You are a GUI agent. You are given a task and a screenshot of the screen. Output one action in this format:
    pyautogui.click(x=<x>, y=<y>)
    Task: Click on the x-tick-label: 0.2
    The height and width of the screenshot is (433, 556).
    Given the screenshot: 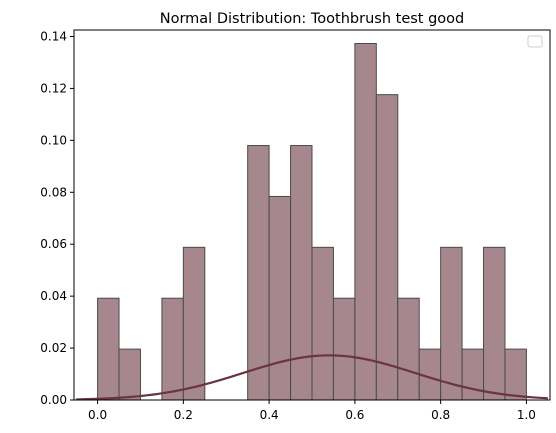 What is the action you would take?
    pyautogui.click(x=183, y=415)
    